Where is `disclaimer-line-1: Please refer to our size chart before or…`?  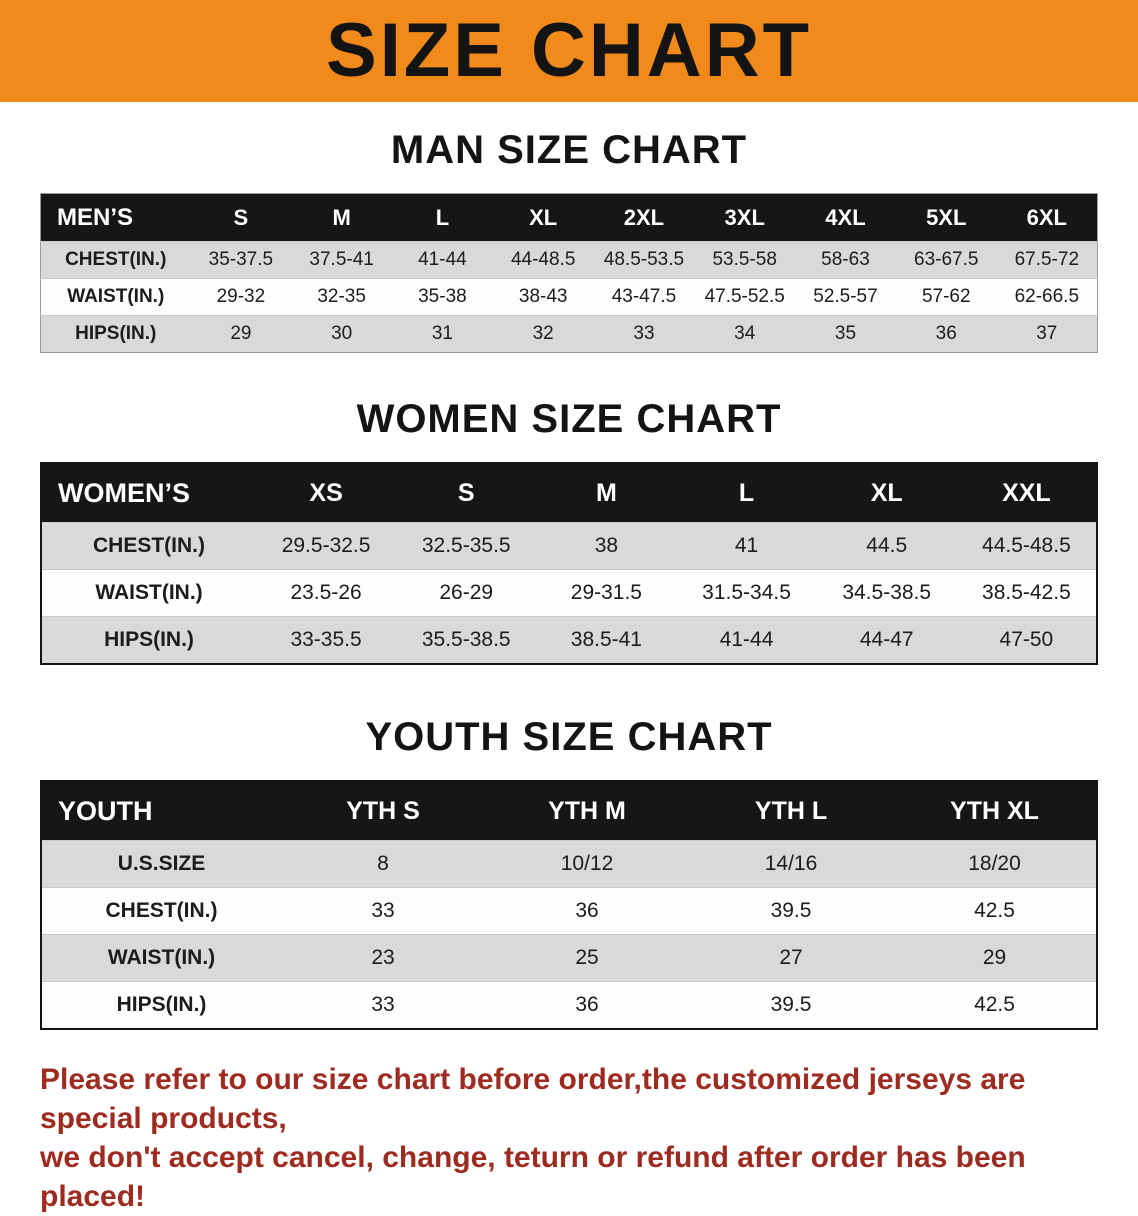
disclaimer-line-1: Please refer to our size chart before or… is located at coordinates (533, 1099).